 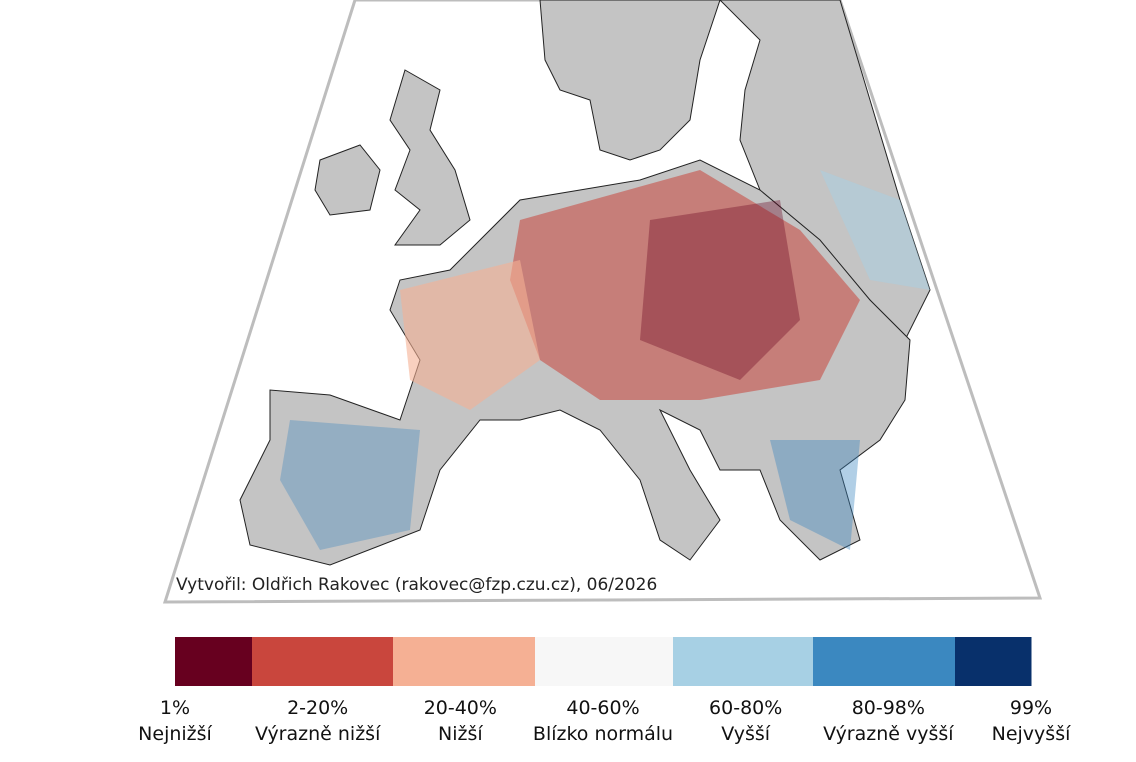 What do you see at coordinates (175, 734) in the screenshot?
I see `legend-label: Nejnižší` at bounding box center [175, 734].